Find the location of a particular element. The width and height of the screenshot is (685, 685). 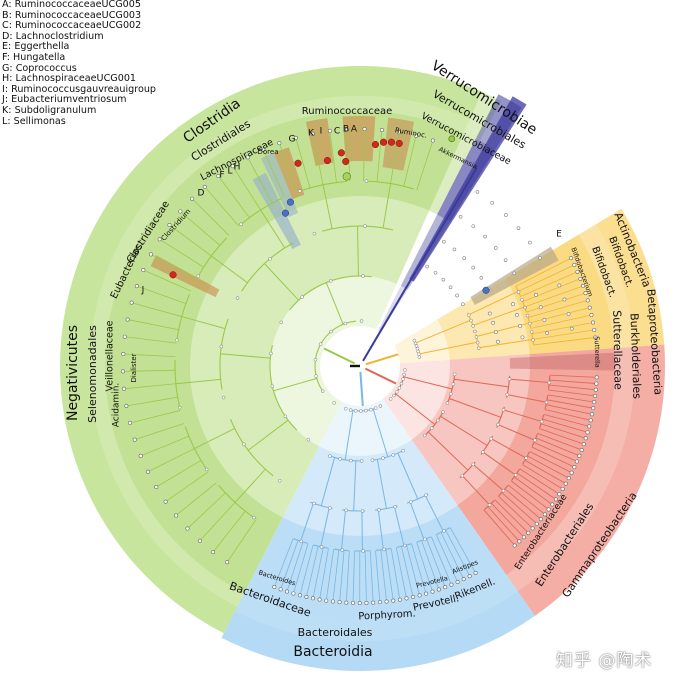

legend-item: K: Subdoligranulum is located at coordinates (49, 110).